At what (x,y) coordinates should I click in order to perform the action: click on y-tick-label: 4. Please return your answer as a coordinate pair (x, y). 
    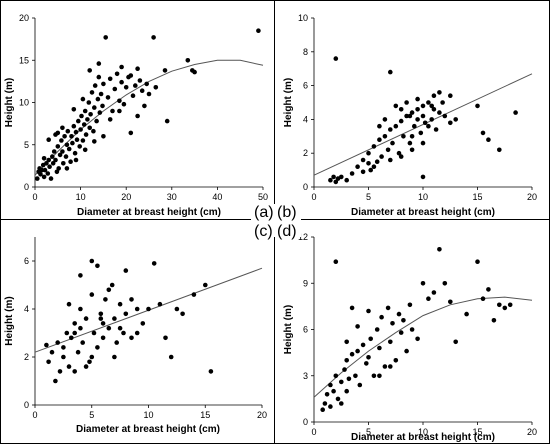
    Looking at the image, I should click on (26, 309).